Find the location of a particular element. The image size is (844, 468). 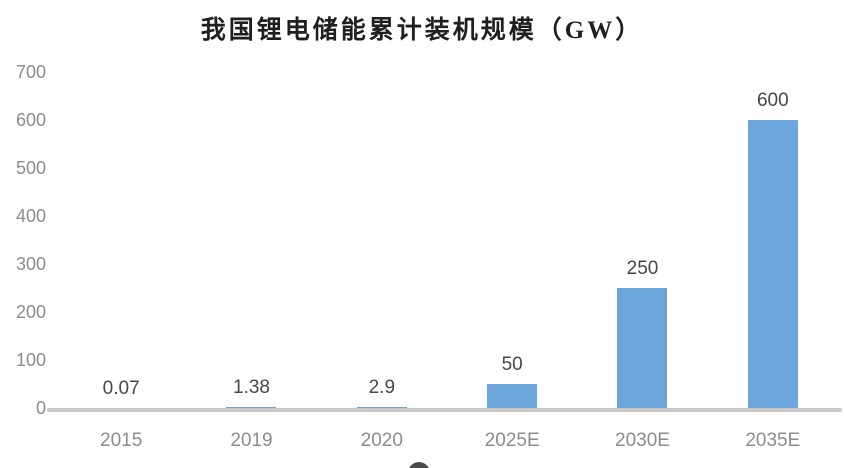

bar-slot: 50 is located at coordinates (512, 240).